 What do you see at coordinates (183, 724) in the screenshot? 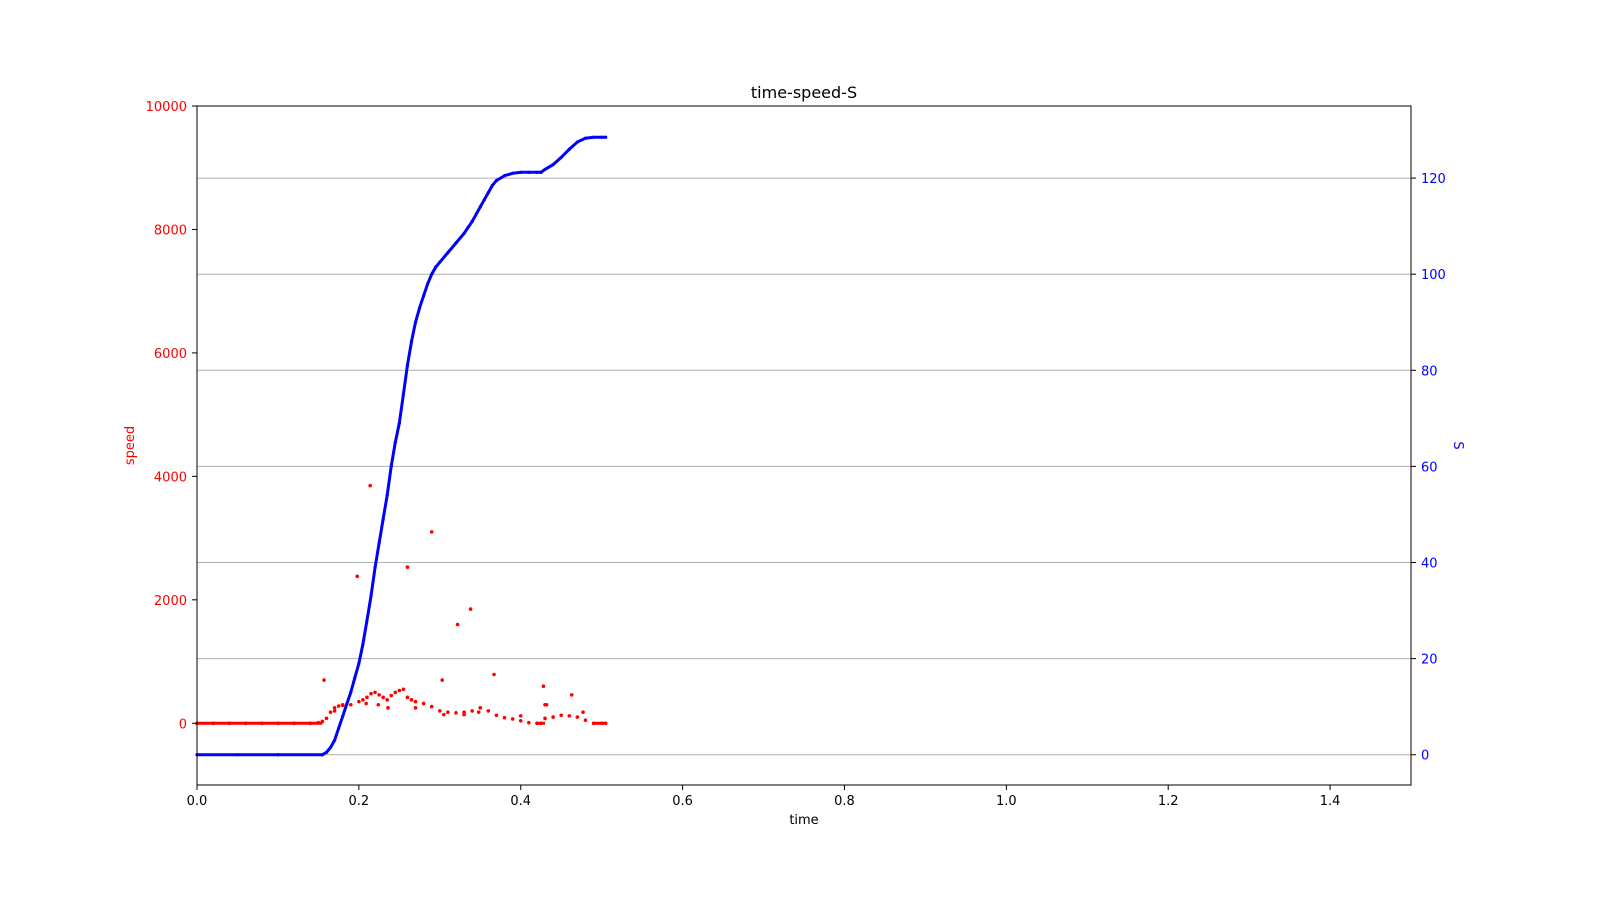
I see `left-y-tick-label: 0` at bounding box center [183, 724].